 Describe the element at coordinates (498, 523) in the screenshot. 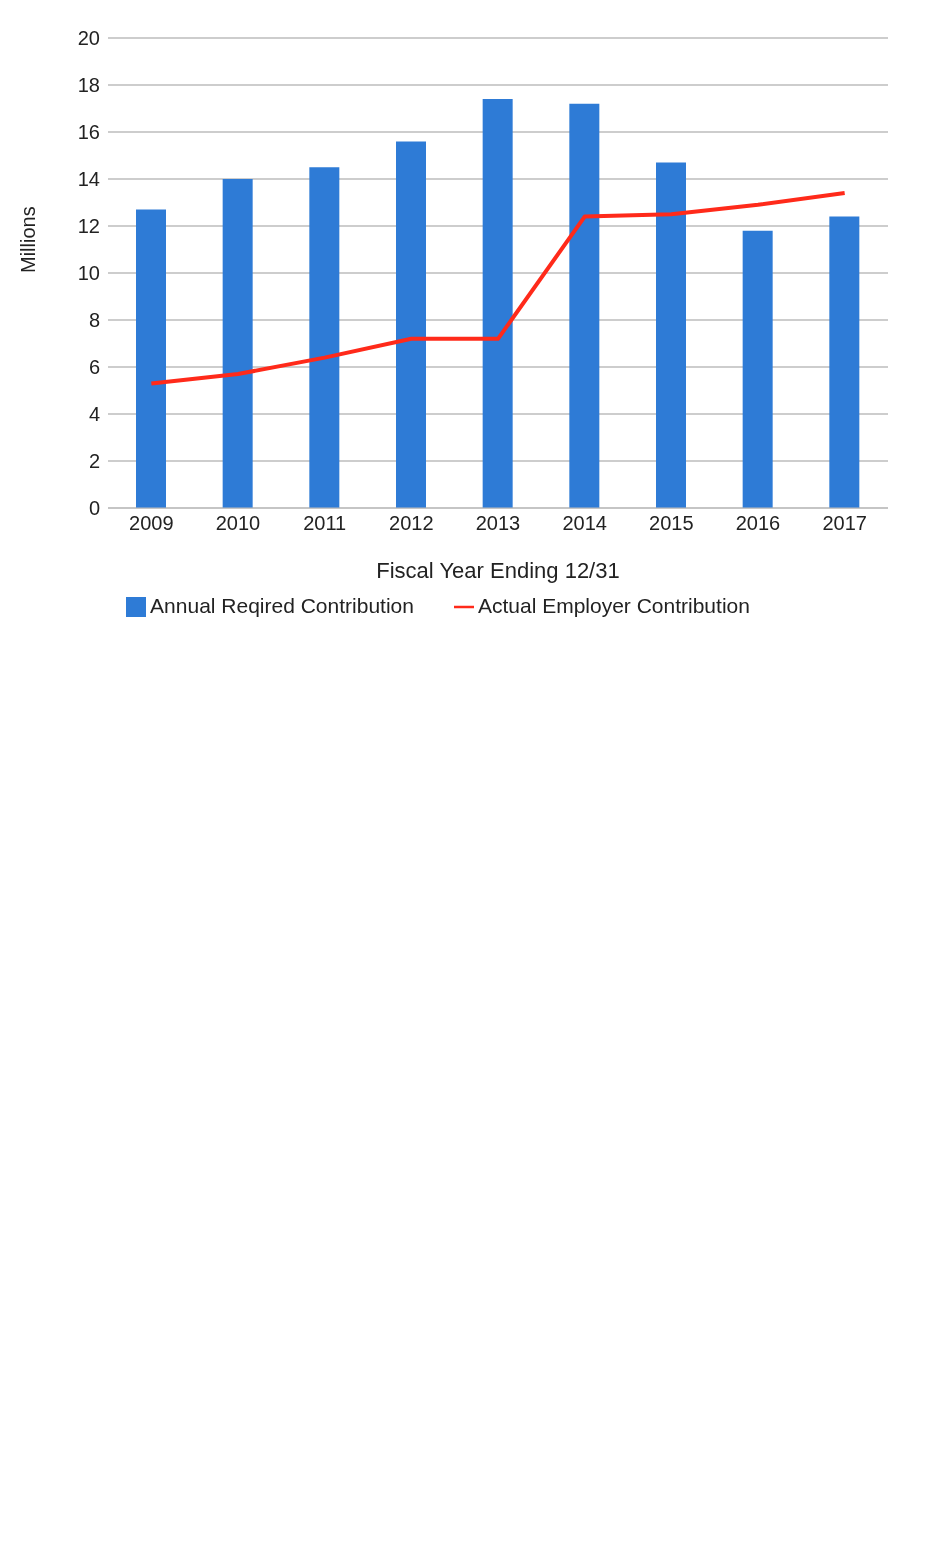

I see `x-tick-label: 2013` at that location.